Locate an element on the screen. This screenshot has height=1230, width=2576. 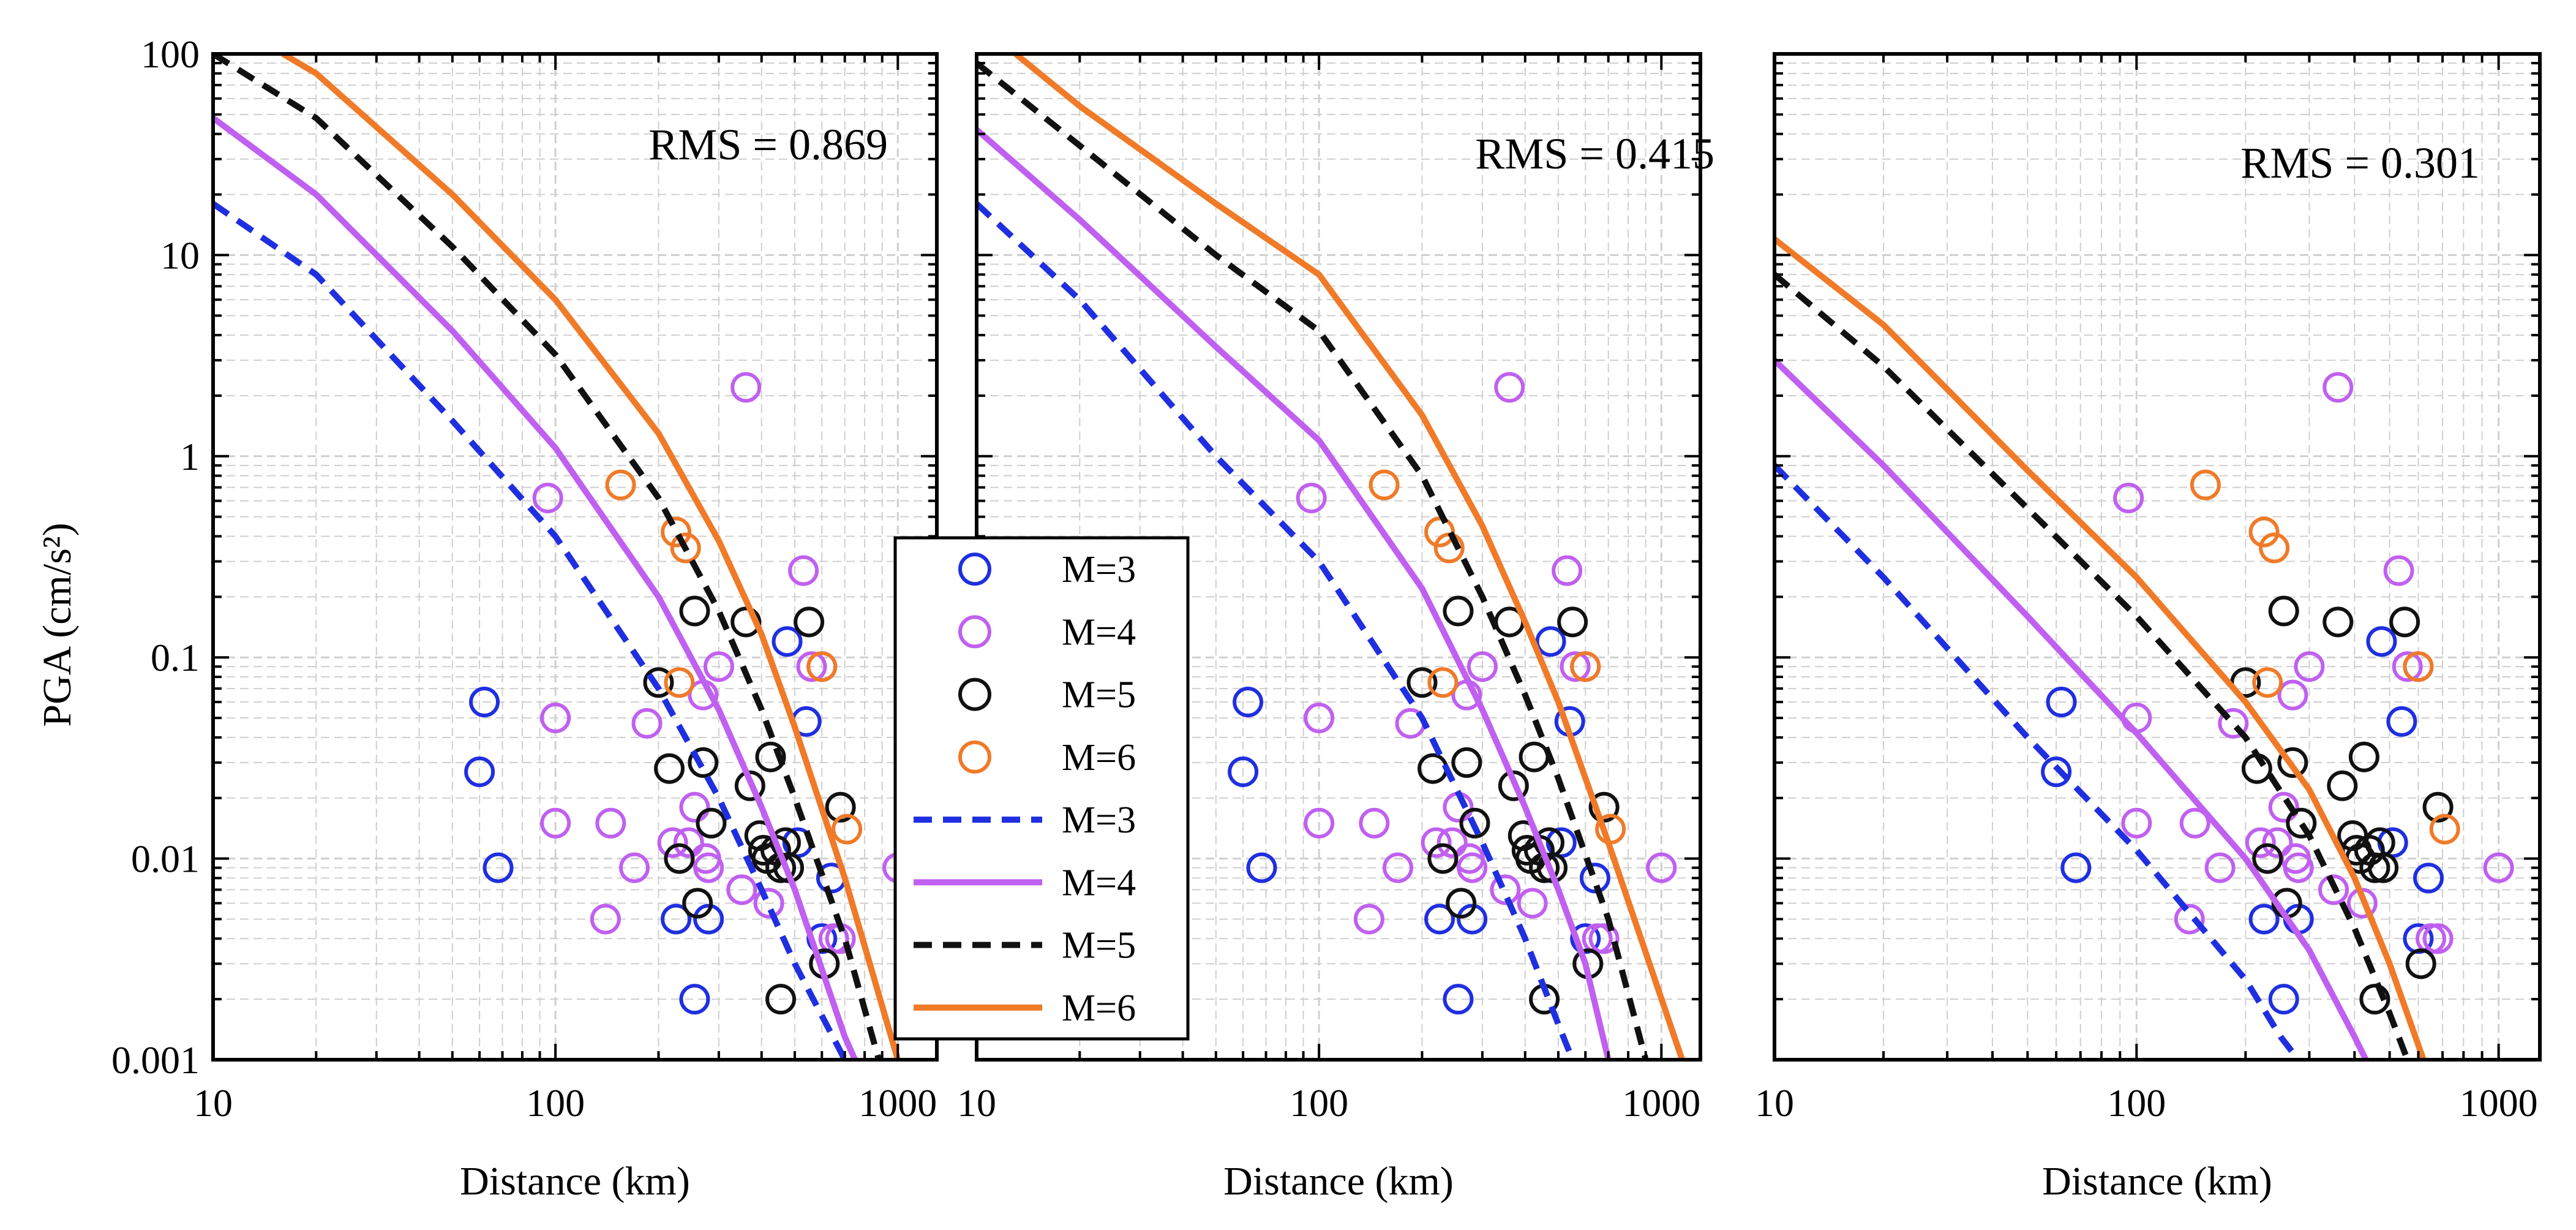
y-axis-title: PGA (cm/s²) is located at coordinates (57, 624).